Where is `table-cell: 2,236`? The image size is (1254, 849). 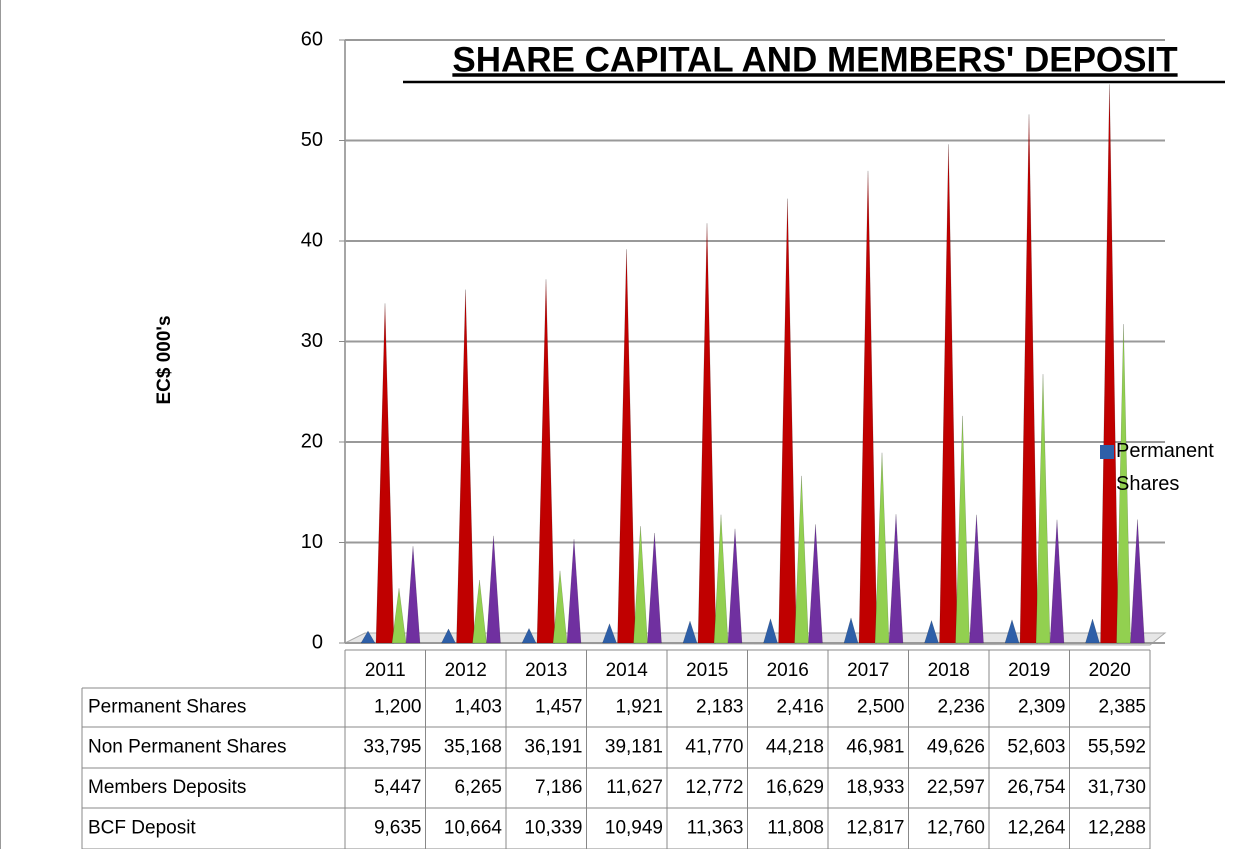
table-cell: 2,236 is located at coordinates (961, 707).